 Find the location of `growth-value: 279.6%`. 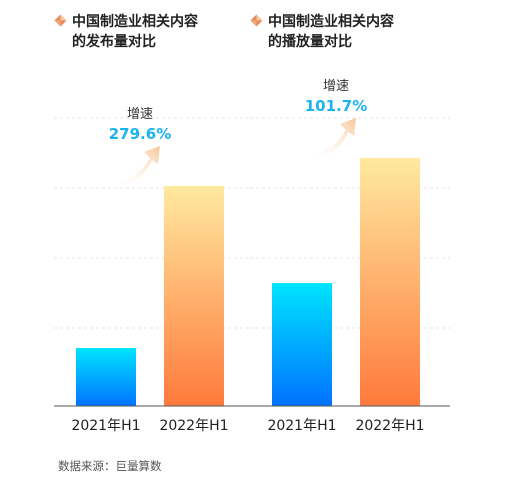

growth-value: 279.6% is located at coordinates (140, 134).